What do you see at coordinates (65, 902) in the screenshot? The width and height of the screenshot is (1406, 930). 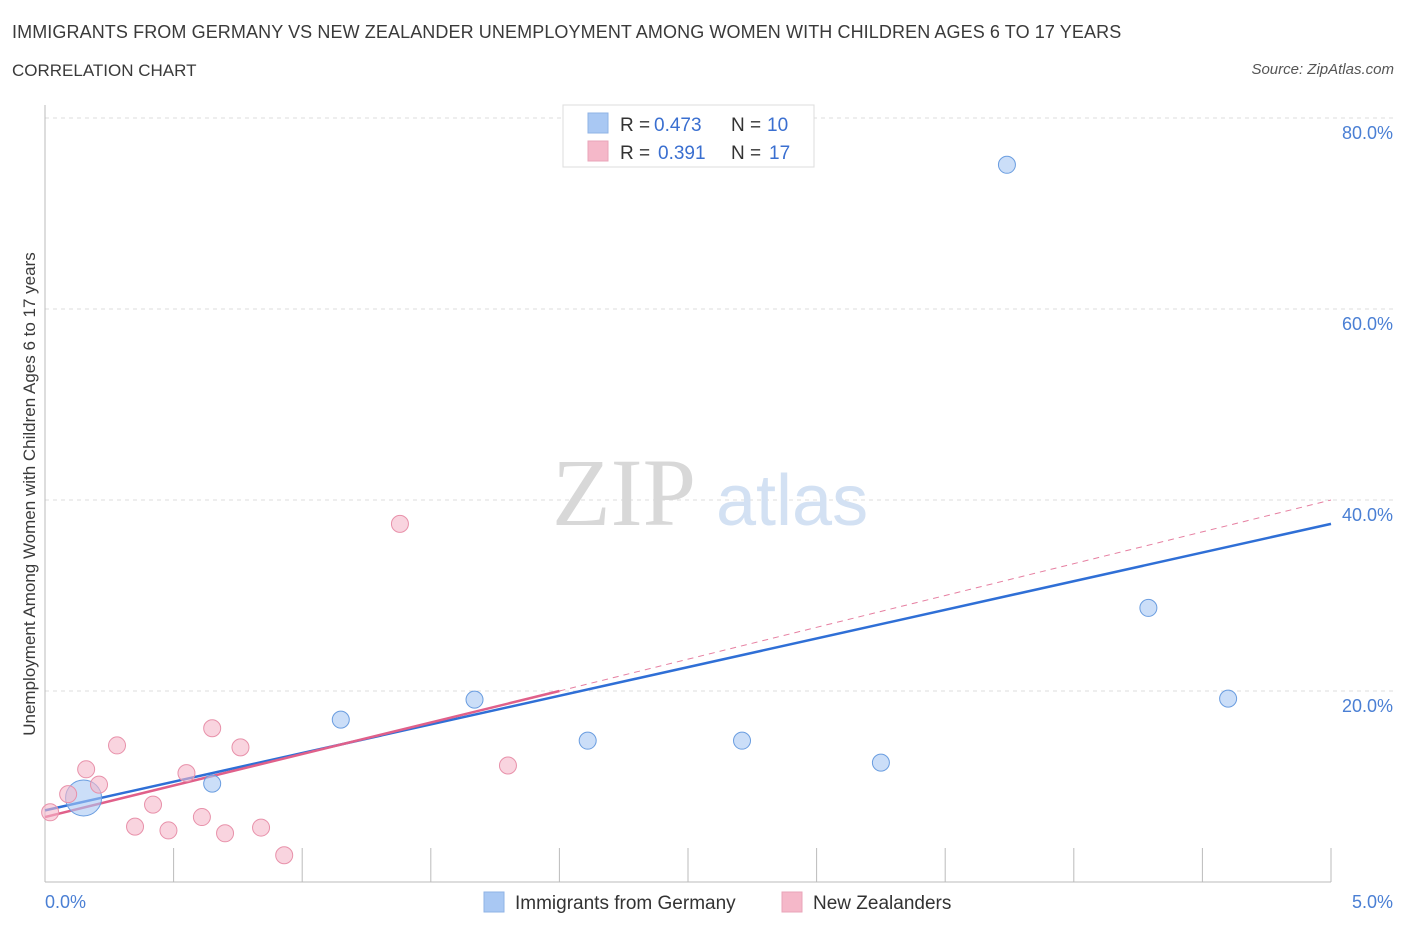 I see `x-tick-label-min: 0.0%` at bounding box center [65, 902].